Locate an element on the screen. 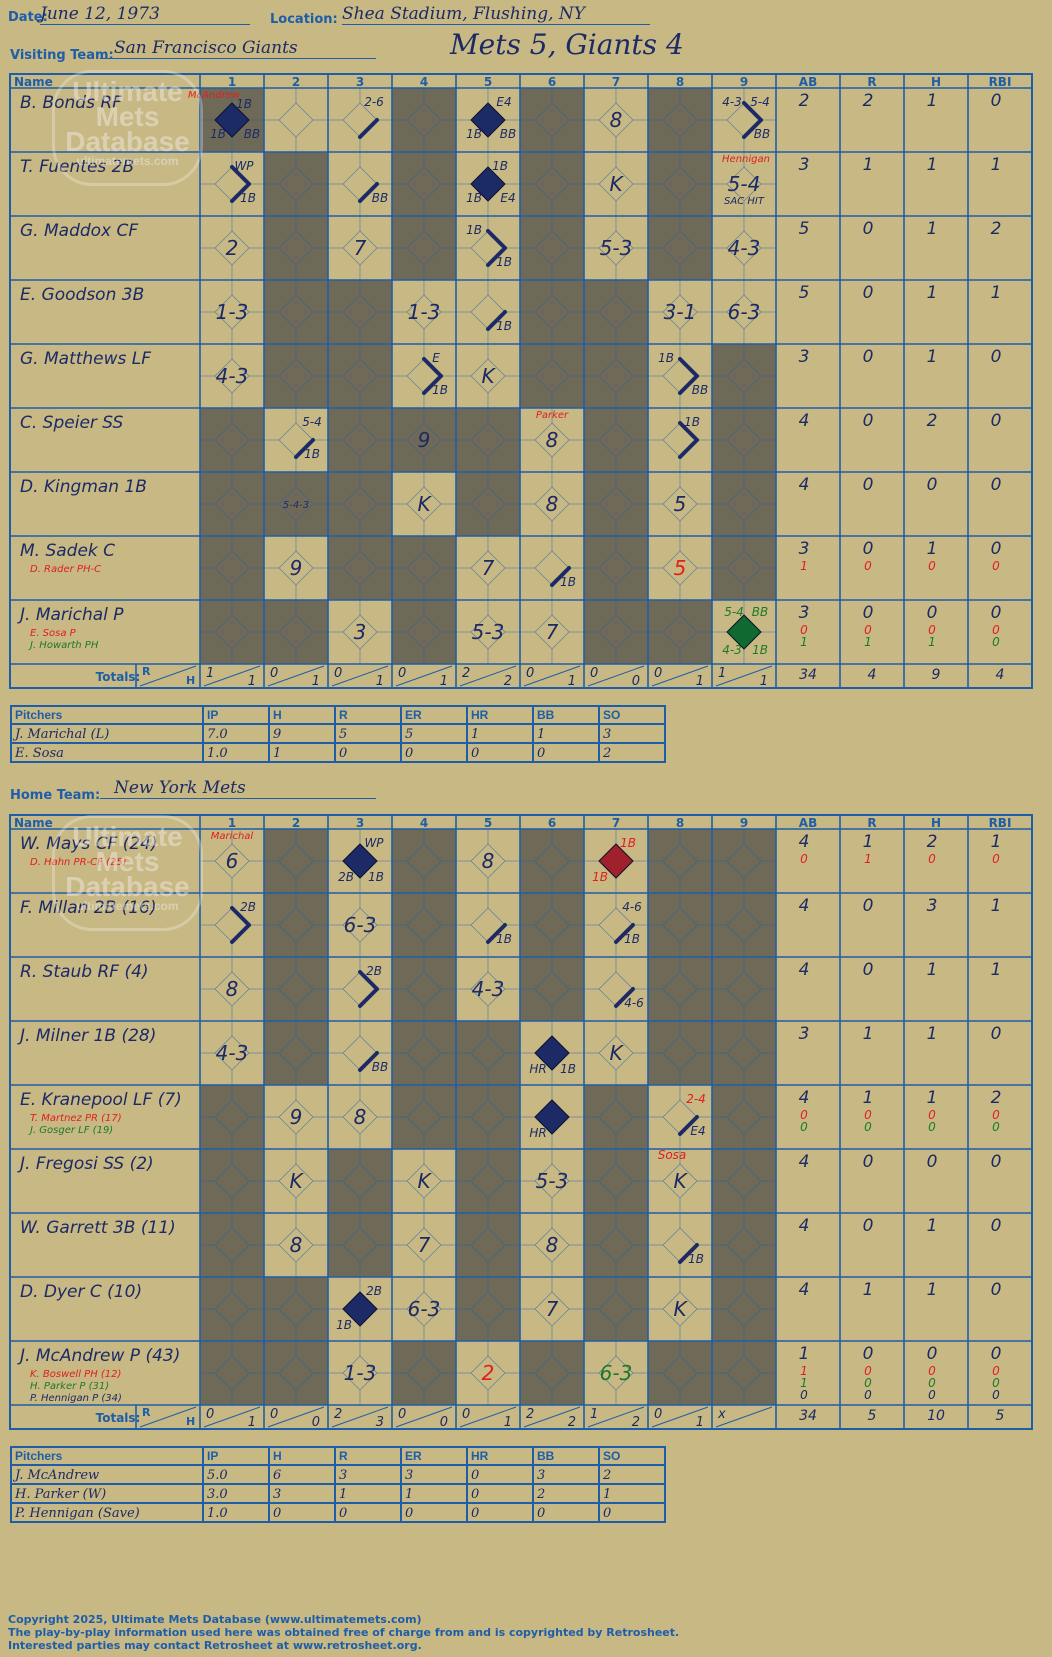  stat-header: R is located at coordinates (871, 82).